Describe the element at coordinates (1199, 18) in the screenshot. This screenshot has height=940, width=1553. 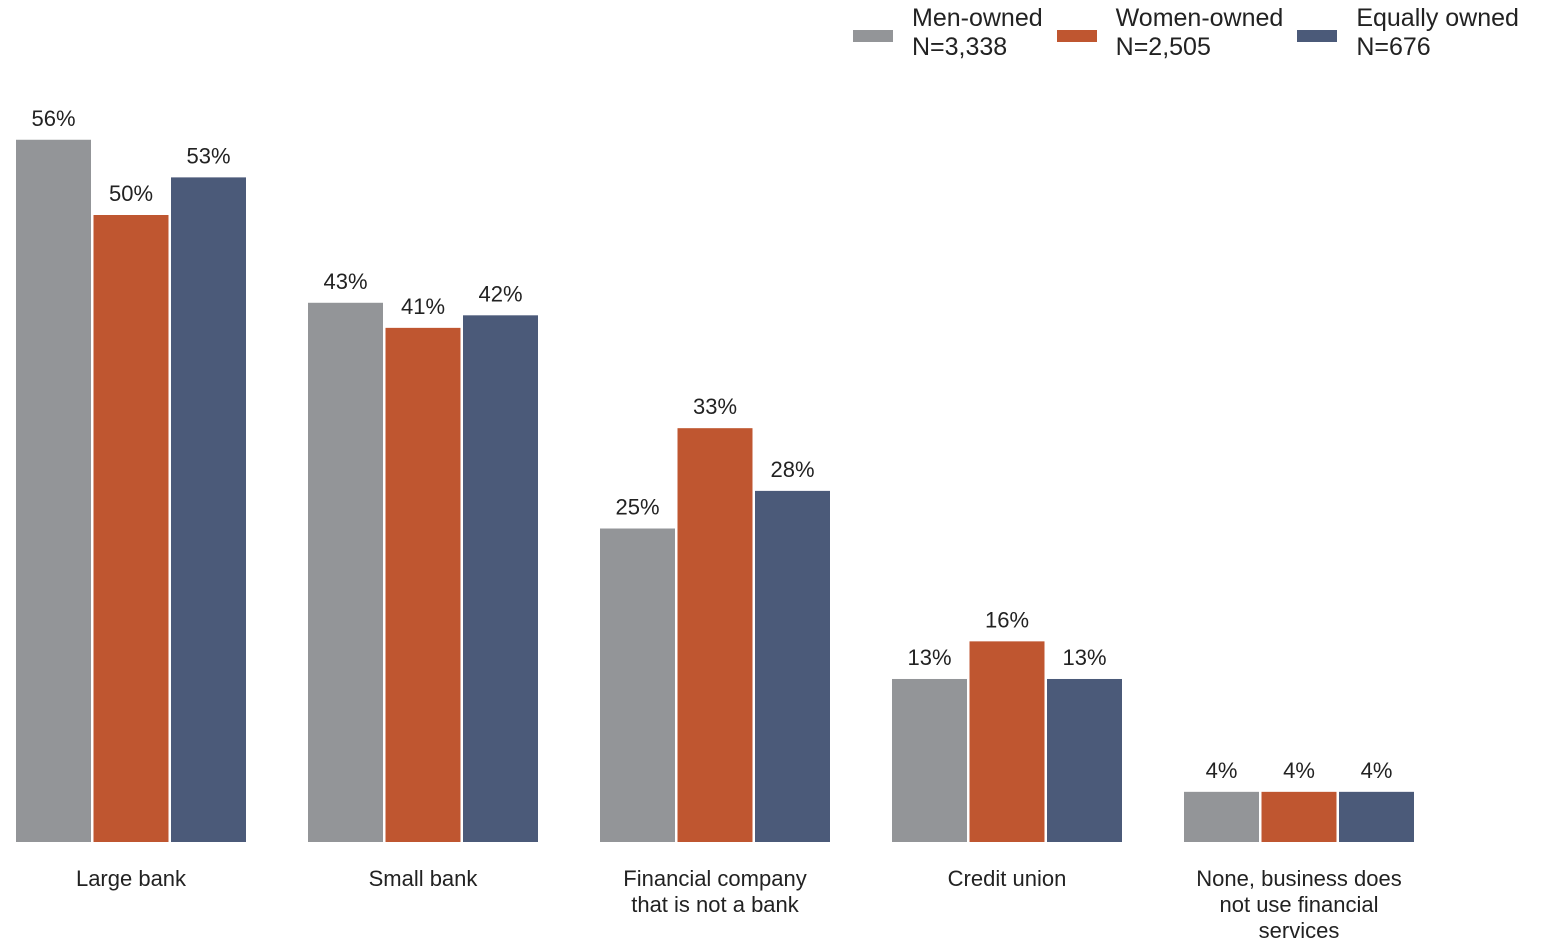
I see `legend-label-women-owned: Women-owned` at that location.